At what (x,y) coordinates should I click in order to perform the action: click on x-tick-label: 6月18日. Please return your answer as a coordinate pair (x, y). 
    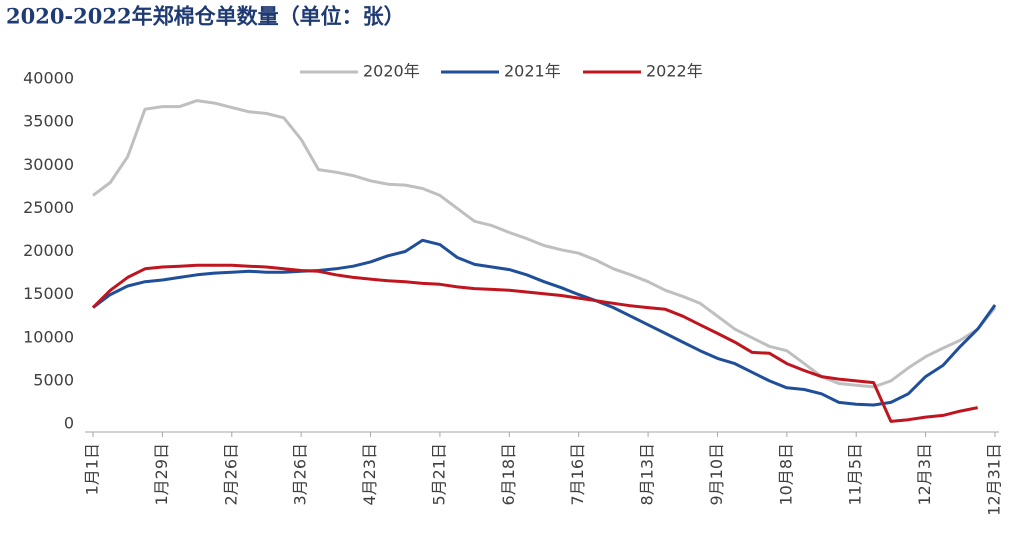
    Looking at the image, I should click on (508, 474).